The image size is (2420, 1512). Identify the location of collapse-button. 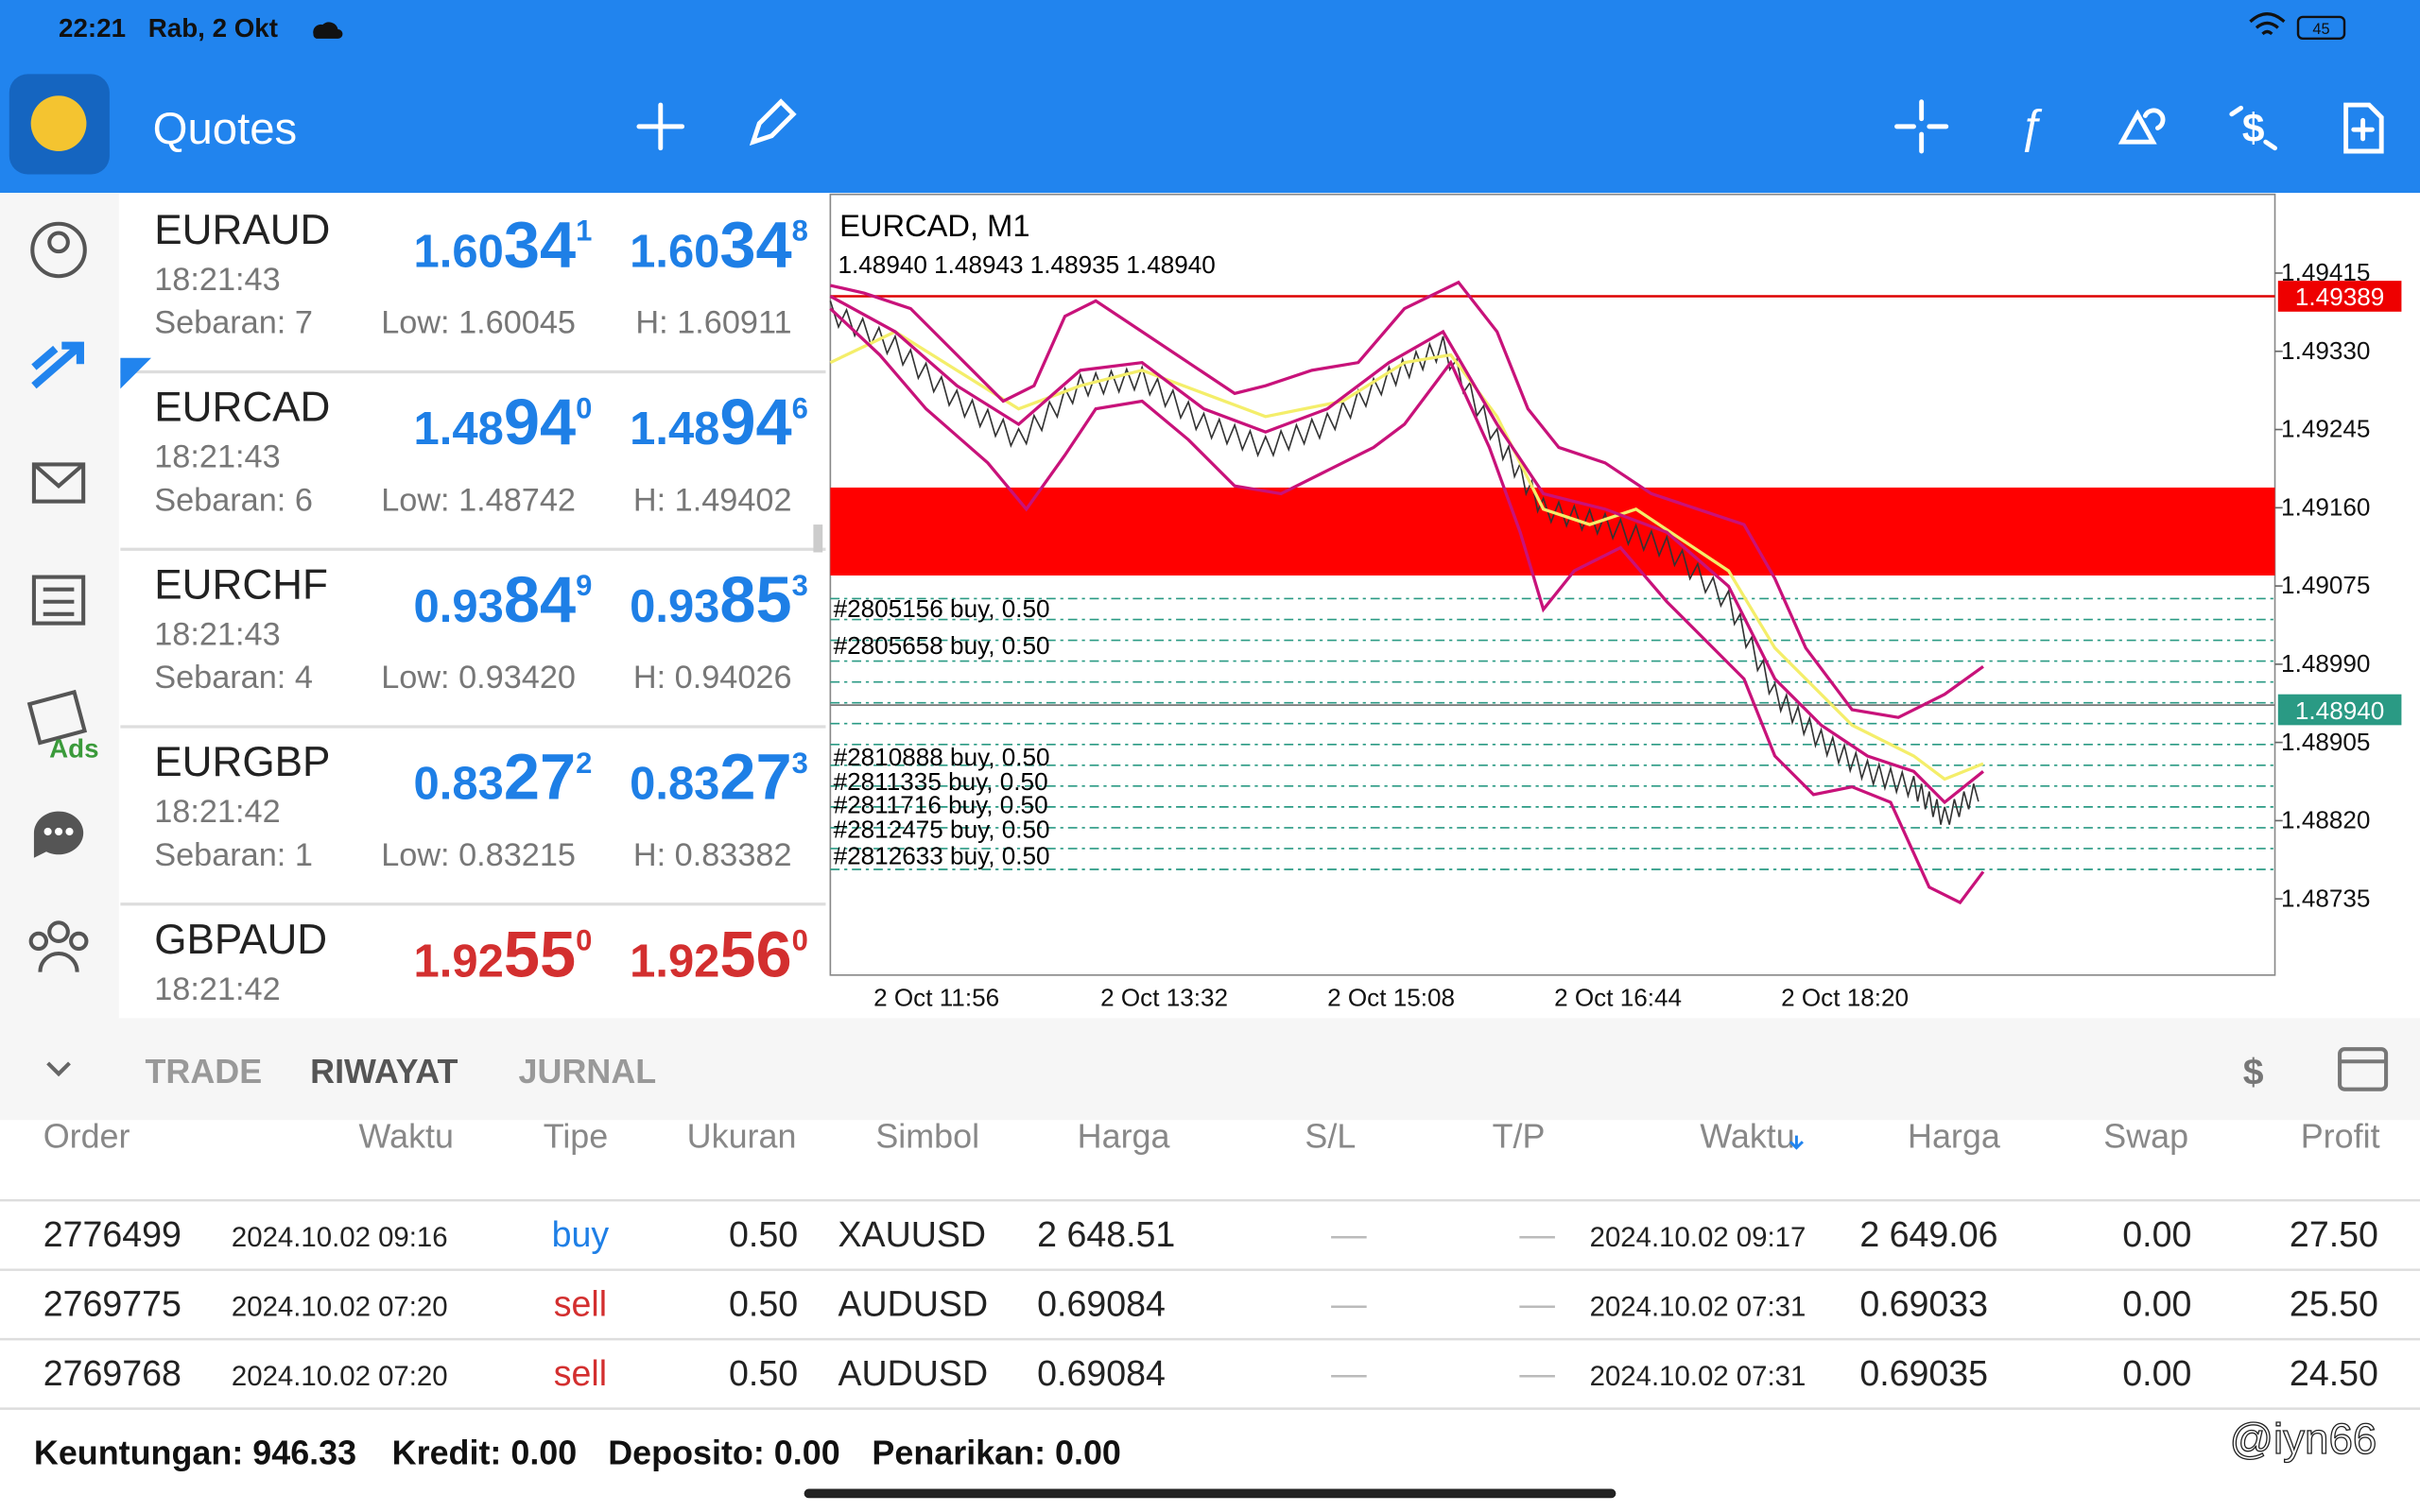
(58, 1069).